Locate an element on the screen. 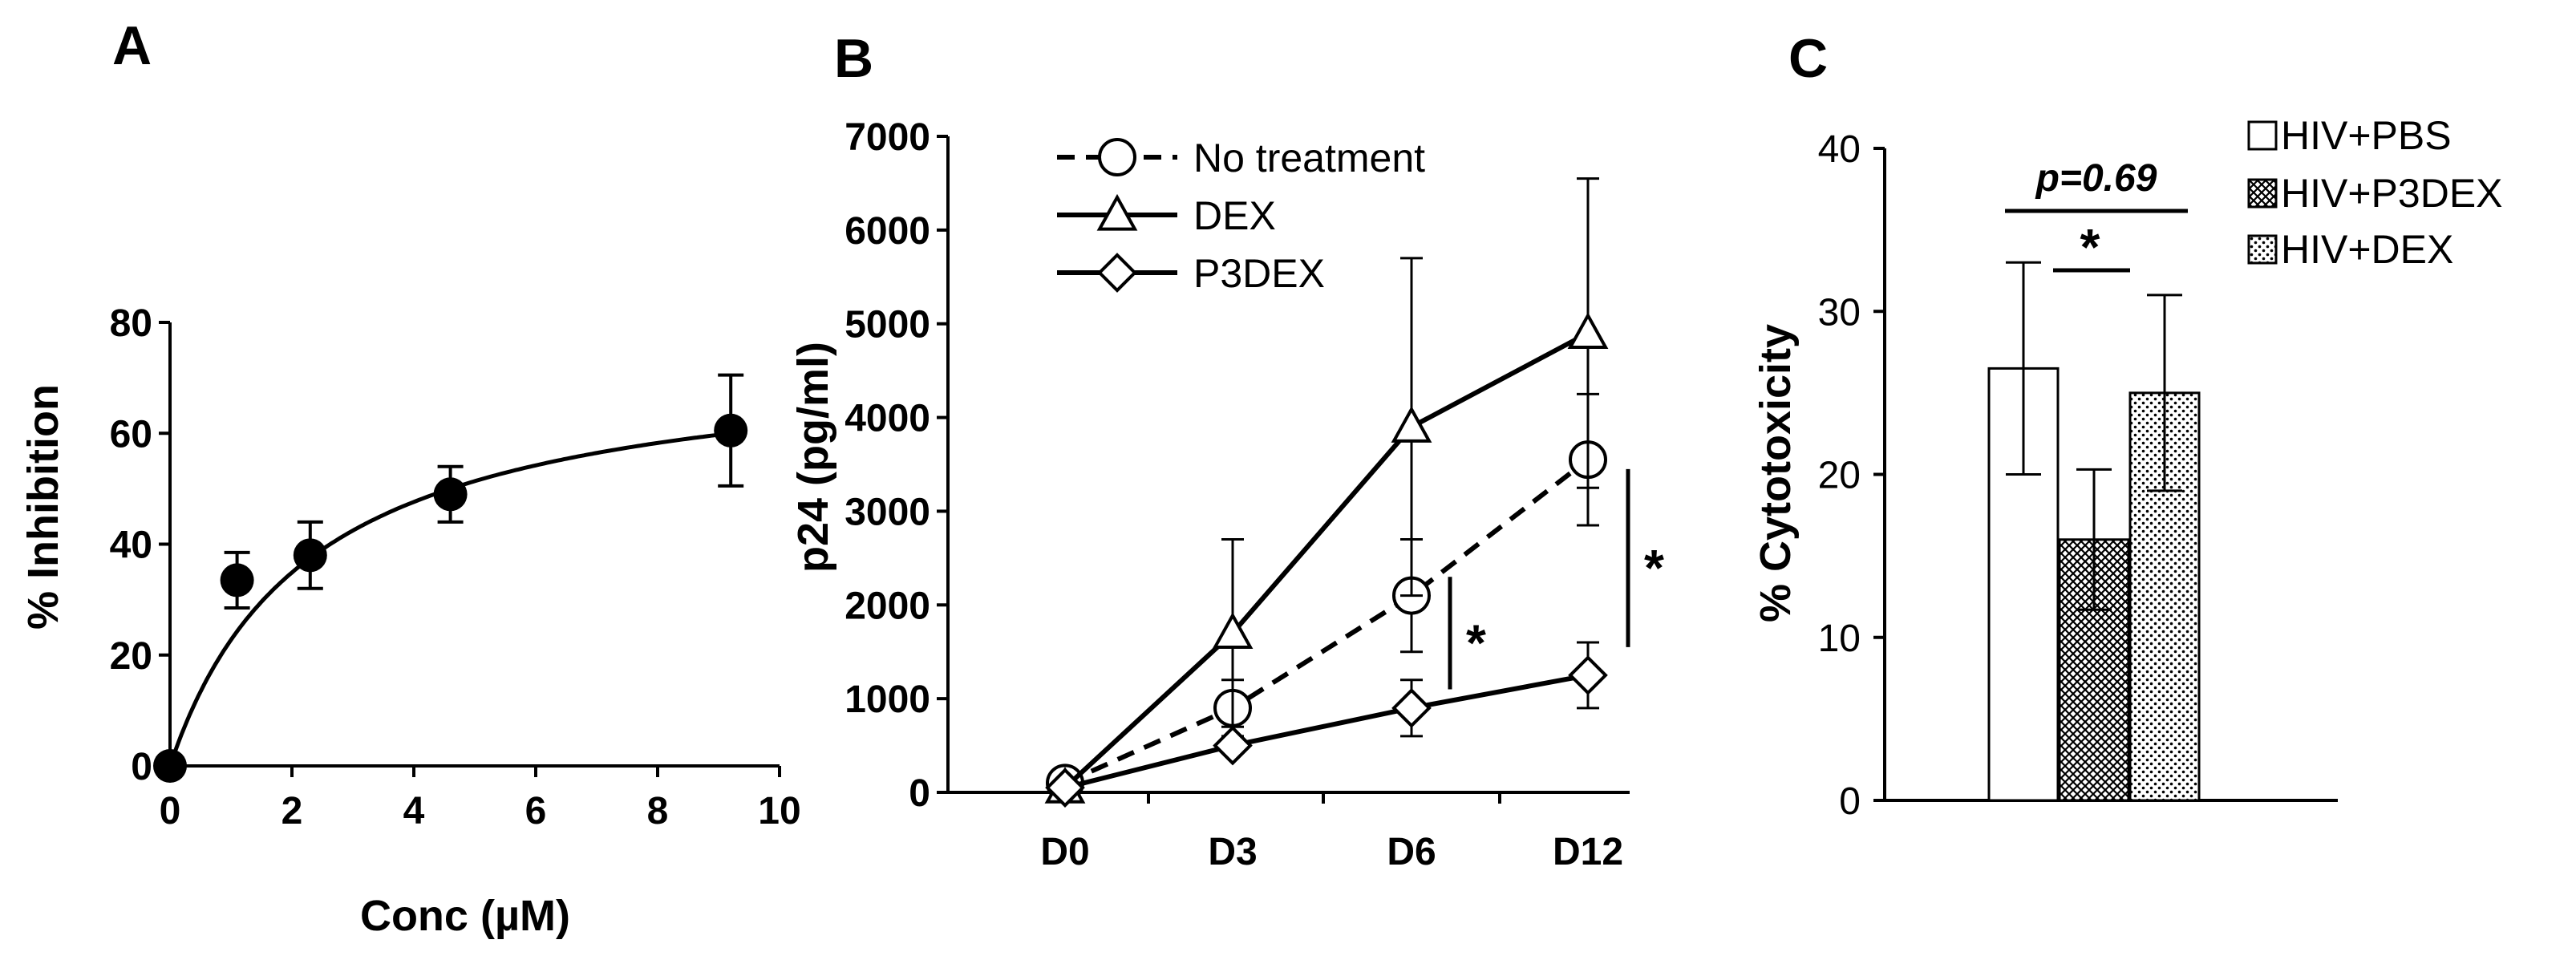 The height and width of the screenshot is (960, 2576). panel-a-data-points is located at coordinates (451, 578).